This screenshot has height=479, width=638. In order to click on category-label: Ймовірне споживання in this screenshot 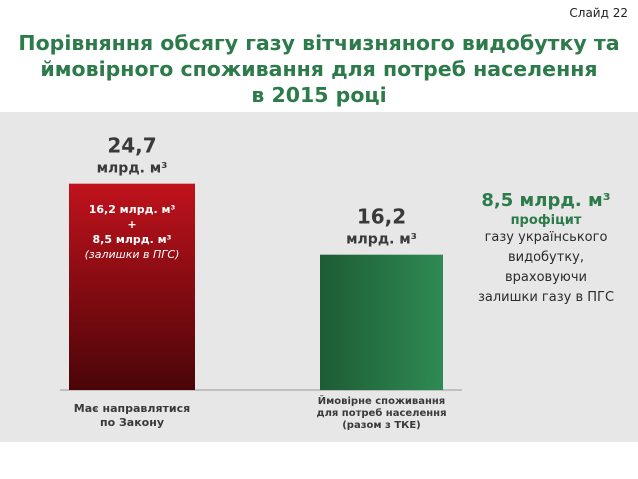, I will do `click(381, 400)`.